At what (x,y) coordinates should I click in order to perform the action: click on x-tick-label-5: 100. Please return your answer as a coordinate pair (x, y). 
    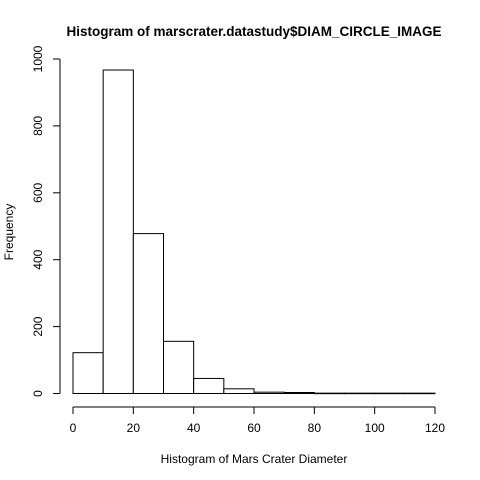
    Looking at the image, I should click on (375, 428).